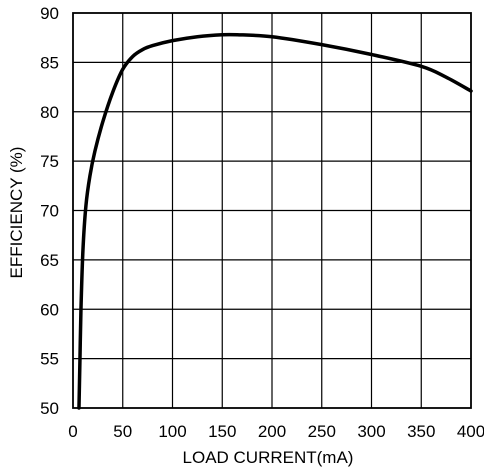  I want to click on x-tick-label: 150, so click(222, 431).